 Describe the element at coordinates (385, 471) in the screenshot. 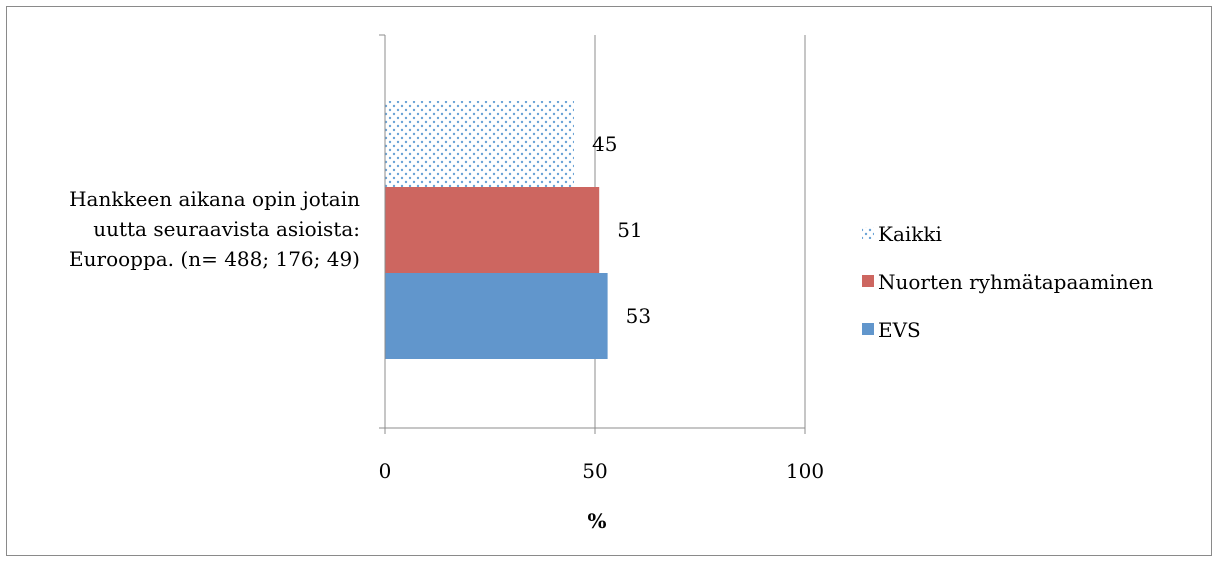

I see `x-tick-label: 0` at that location.